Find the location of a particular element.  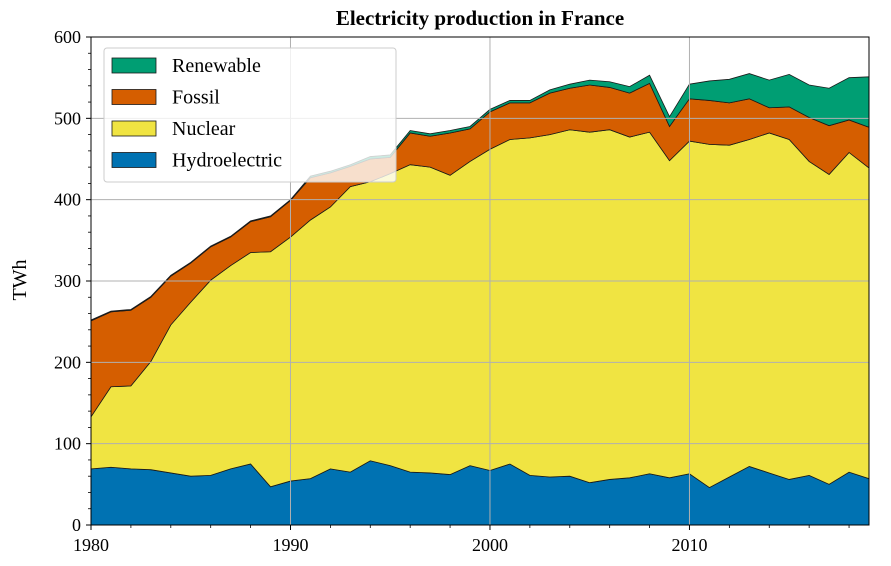

legend-box is located at coordinates (250, 115).